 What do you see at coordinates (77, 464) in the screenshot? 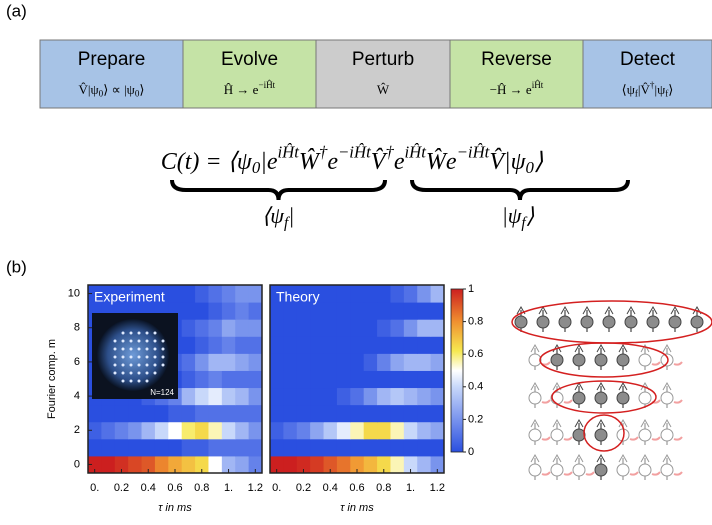
I see `y-tick-label: 0` at bounding box center [77, 464].